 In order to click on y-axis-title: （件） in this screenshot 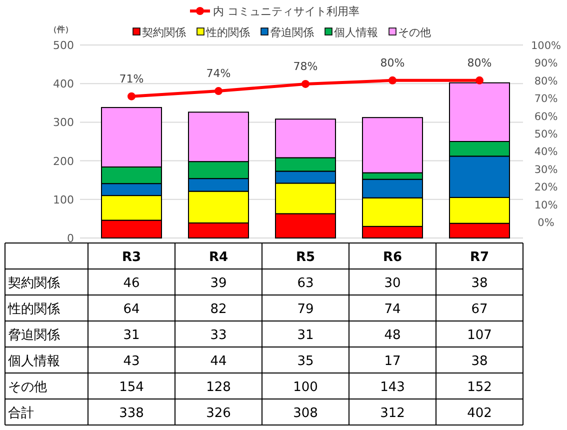, I will do `click(61, 29)`.